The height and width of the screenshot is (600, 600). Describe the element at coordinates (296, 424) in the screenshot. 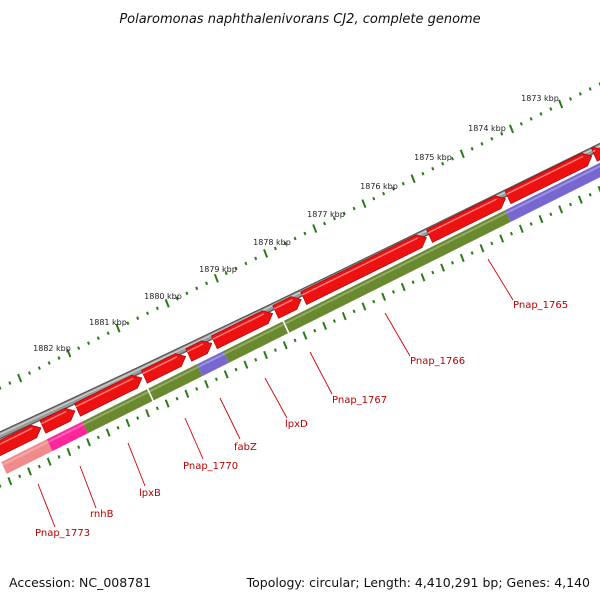

I see `gene-label-lpxd: lpxD` at that location.